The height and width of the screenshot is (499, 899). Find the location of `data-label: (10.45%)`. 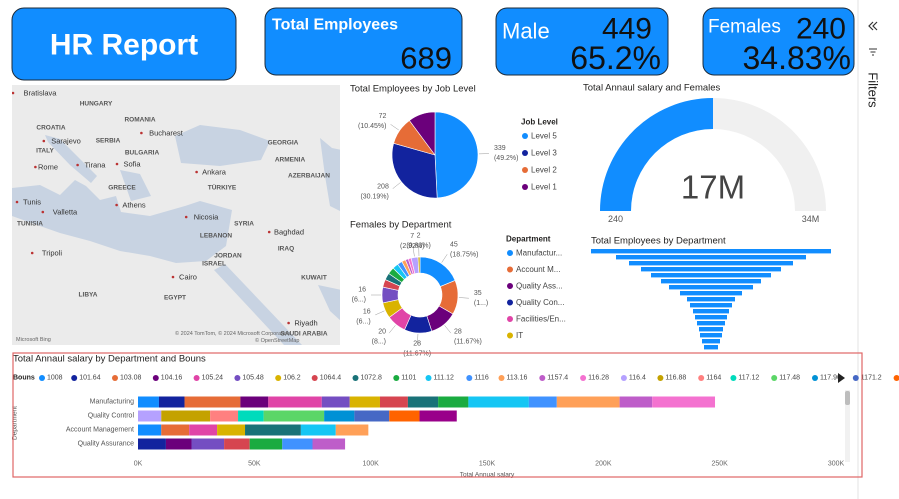

data-label: (10.45%) is located at coordinates (372, 126).